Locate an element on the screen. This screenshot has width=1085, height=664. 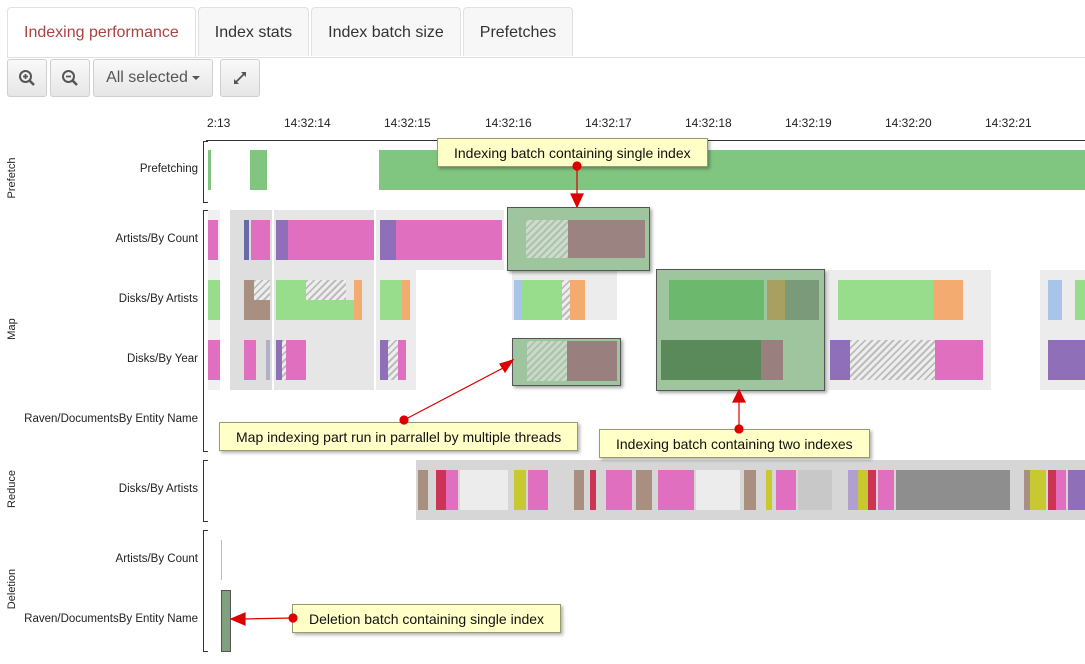
single-index-batch-box is located at coordinates (578, 239).